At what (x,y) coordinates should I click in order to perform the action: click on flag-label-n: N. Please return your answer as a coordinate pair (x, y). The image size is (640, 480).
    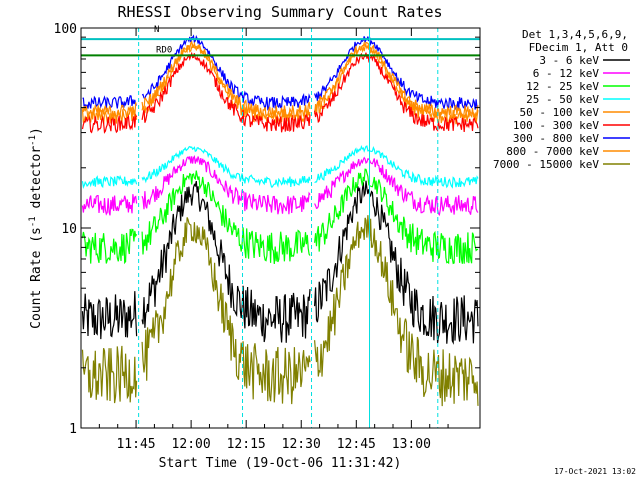
    Looking at the image, I should click on (156, 30).